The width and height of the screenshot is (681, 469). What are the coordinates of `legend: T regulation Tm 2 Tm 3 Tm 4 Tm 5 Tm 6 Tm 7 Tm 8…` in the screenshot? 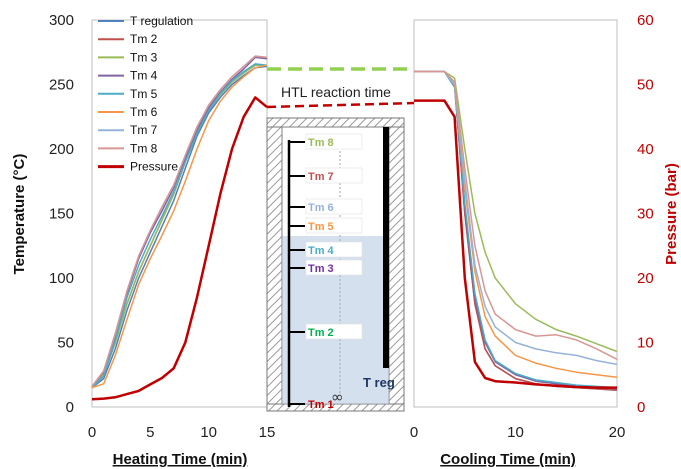 It's located at (145, 94).